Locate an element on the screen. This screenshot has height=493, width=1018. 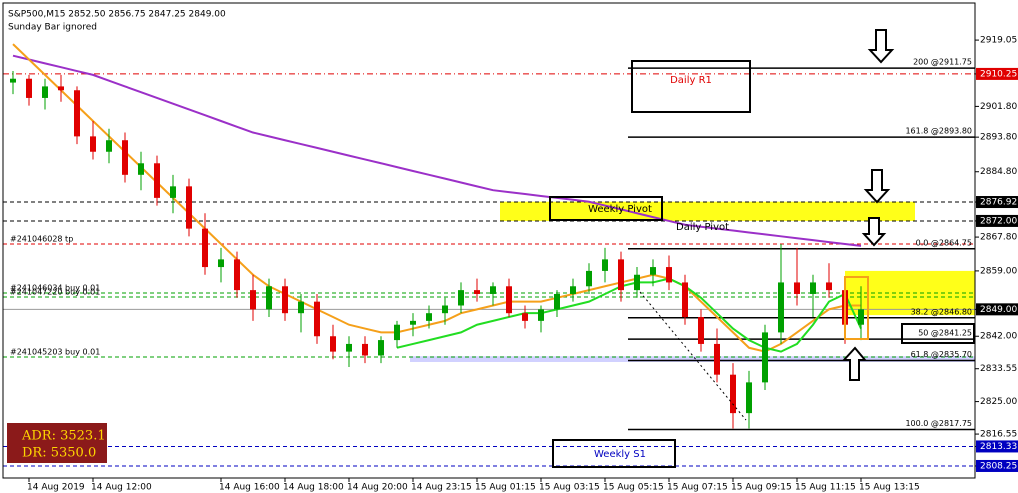
dr-label: DR: 5350.0 is located at coordinates (59, 453).